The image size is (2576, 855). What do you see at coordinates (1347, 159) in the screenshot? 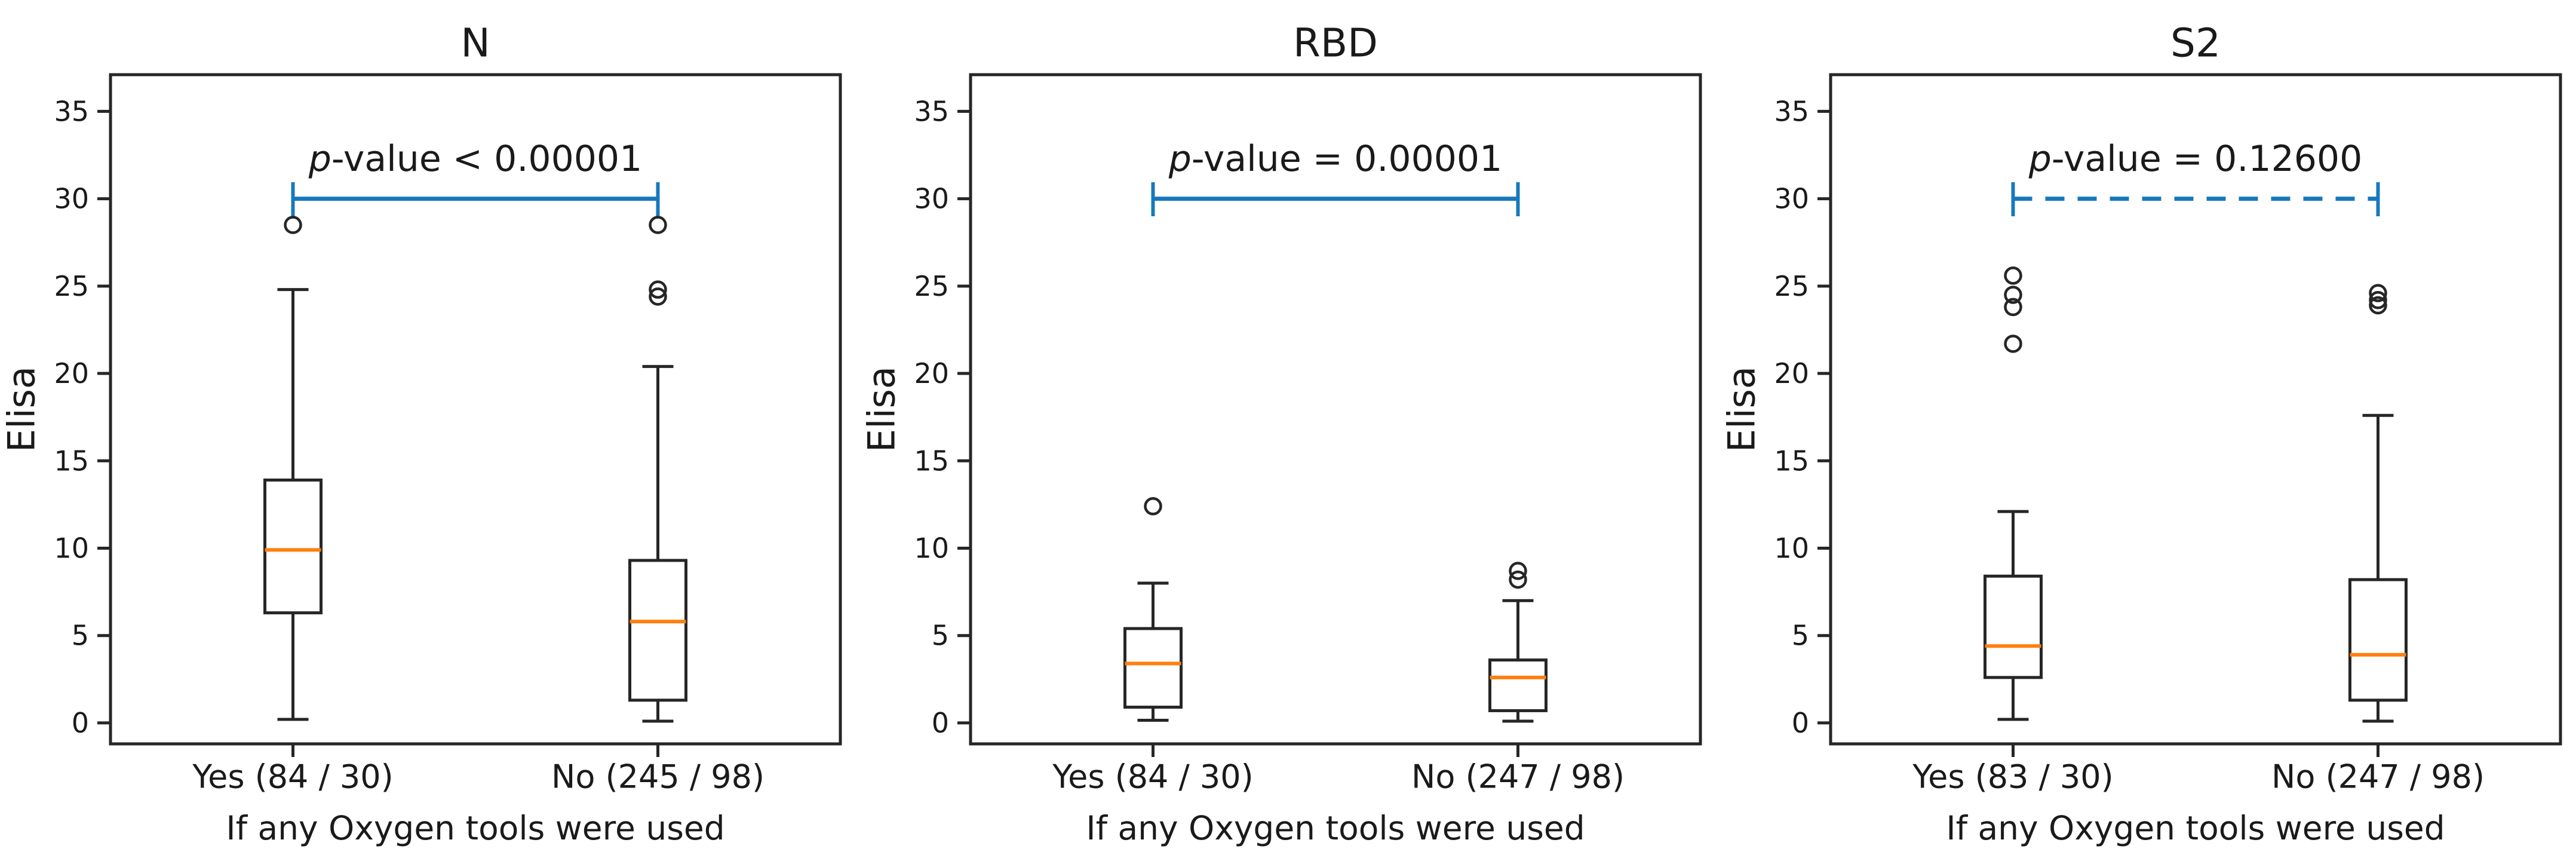
I see `p-value-text: -value = 0.00001` at bounding box center [1347, 159].